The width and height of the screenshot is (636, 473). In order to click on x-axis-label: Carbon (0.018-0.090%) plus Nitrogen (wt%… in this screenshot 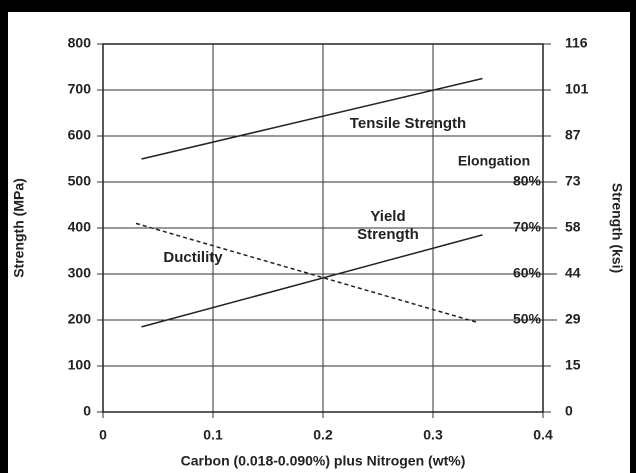, I will do `click(323, 461)`.